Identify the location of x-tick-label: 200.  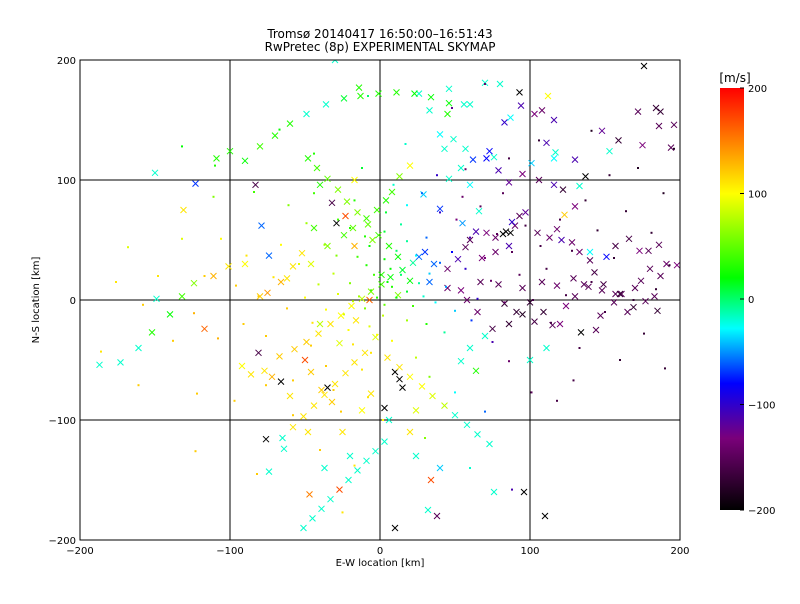
(679, 551).